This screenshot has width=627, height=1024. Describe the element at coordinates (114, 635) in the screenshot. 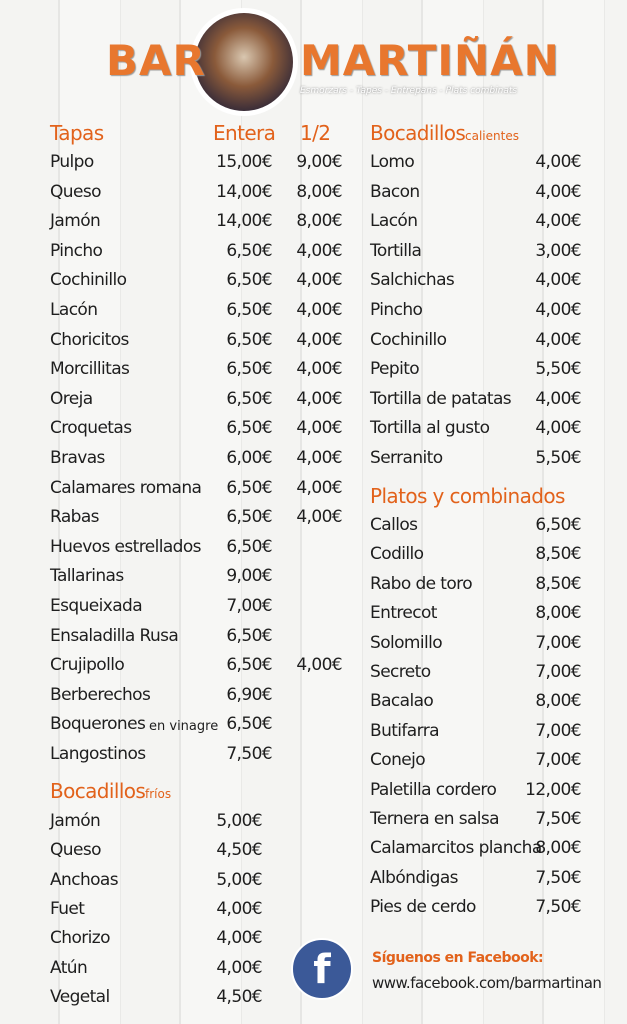

I see `item-name: Ensaladilla Rusa` at that location.